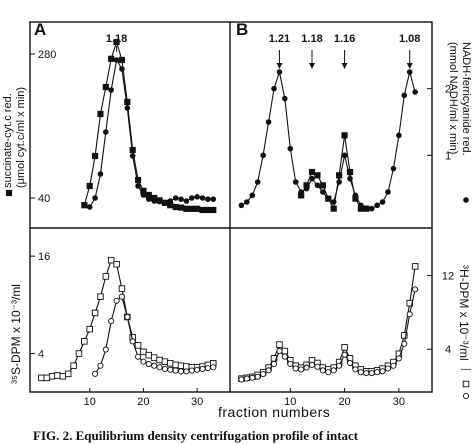  Describe the element at coordinates (399, 402) in the screenshot. I see `b-bottom-xtick-label-2: 30` at that location.